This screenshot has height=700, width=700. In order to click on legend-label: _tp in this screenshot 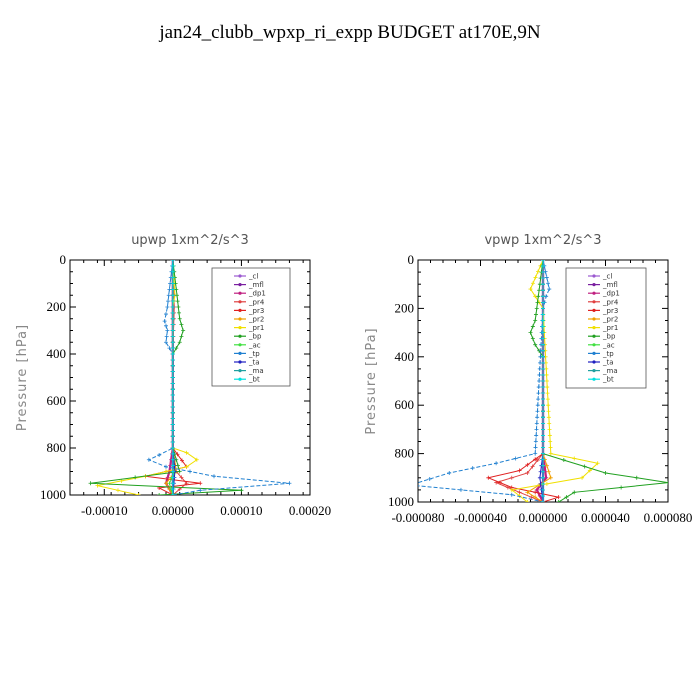, I will do `click(608, 354)`.